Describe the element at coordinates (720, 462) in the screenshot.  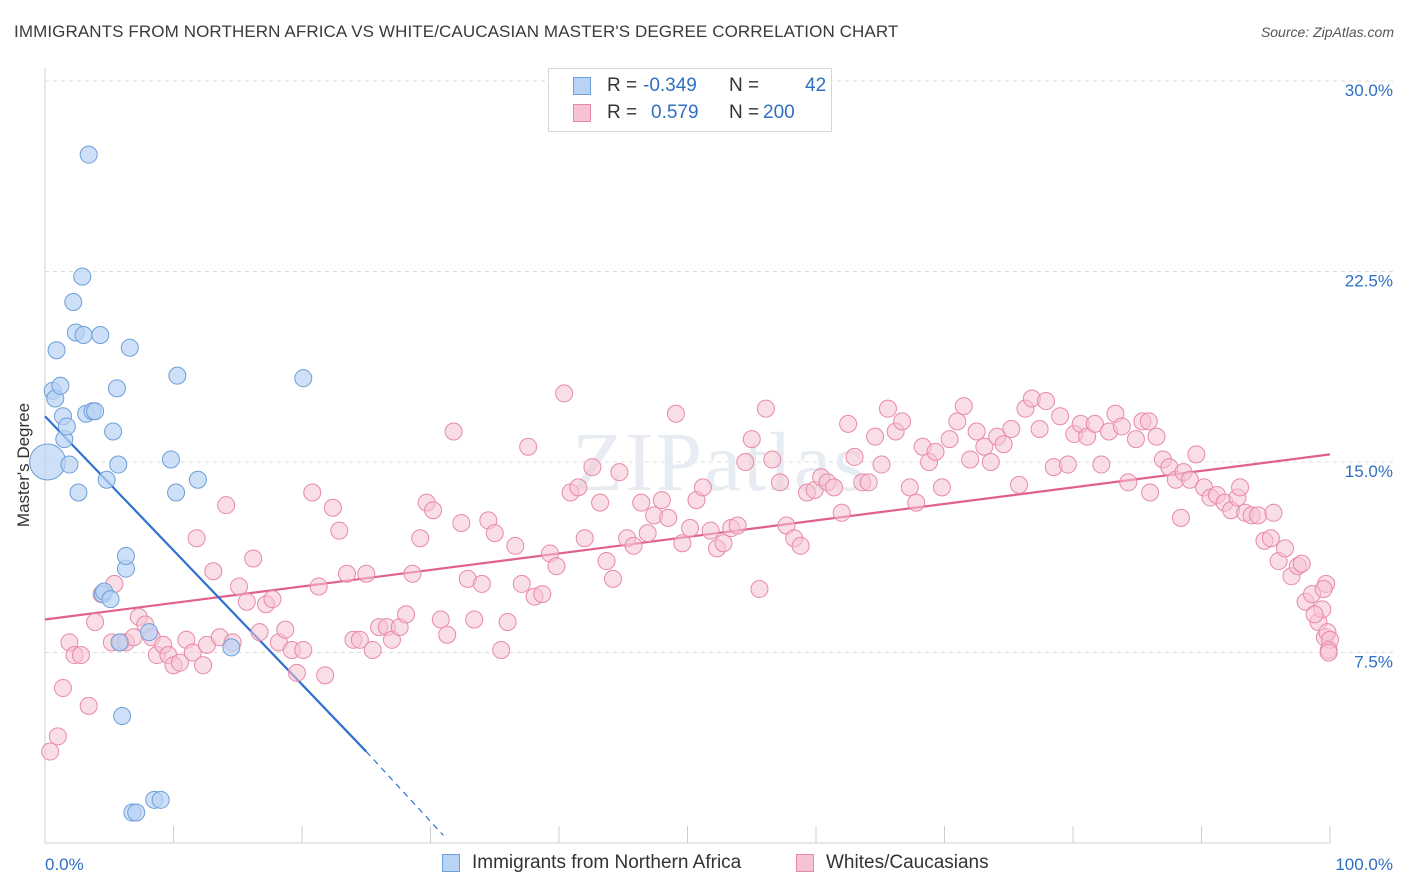
I see `watermark: ZIPatlas` at that location.